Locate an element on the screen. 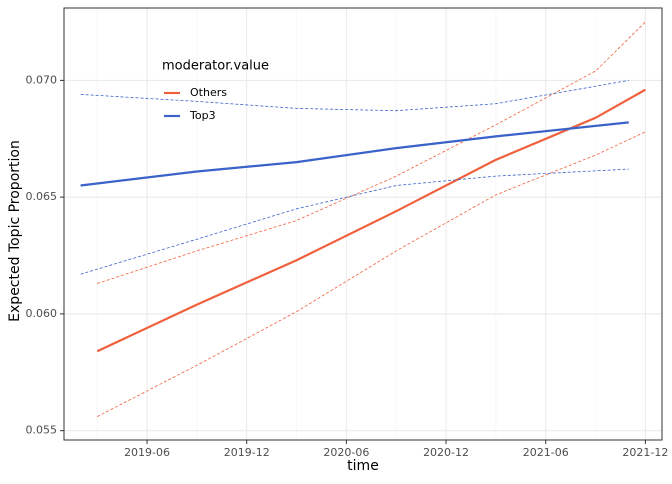 This screenshot has width=672, height=484. y-tick-label: 0.065 is located at coordinates (42, 196).